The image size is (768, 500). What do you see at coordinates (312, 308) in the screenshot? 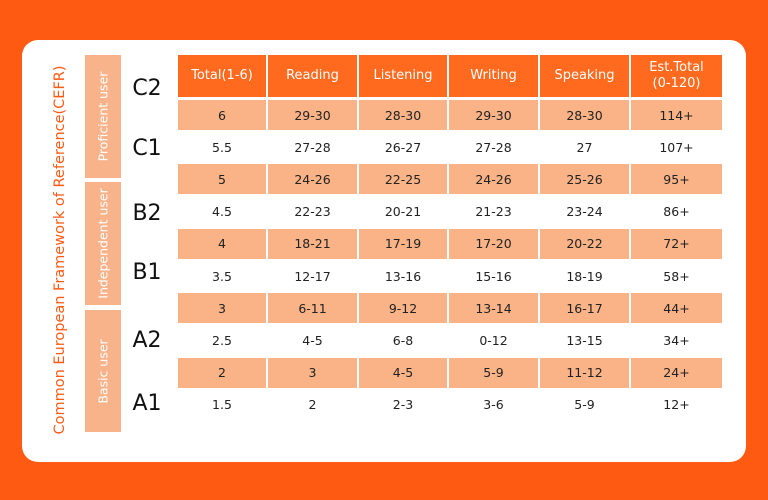
I see `table-cell: 6-11` at bounding box center [312, 308].